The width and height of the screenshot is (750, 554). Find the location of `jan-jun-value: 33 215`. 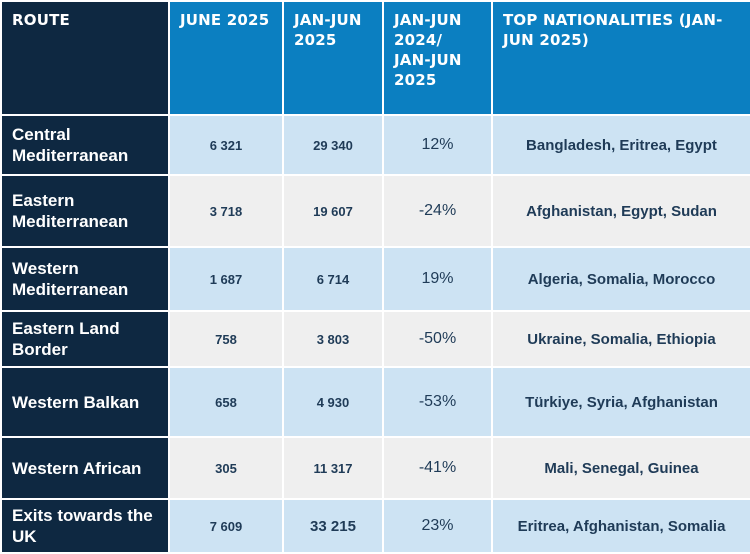

jan-jun-value: 33 215 is located at coordinates (333, 526).